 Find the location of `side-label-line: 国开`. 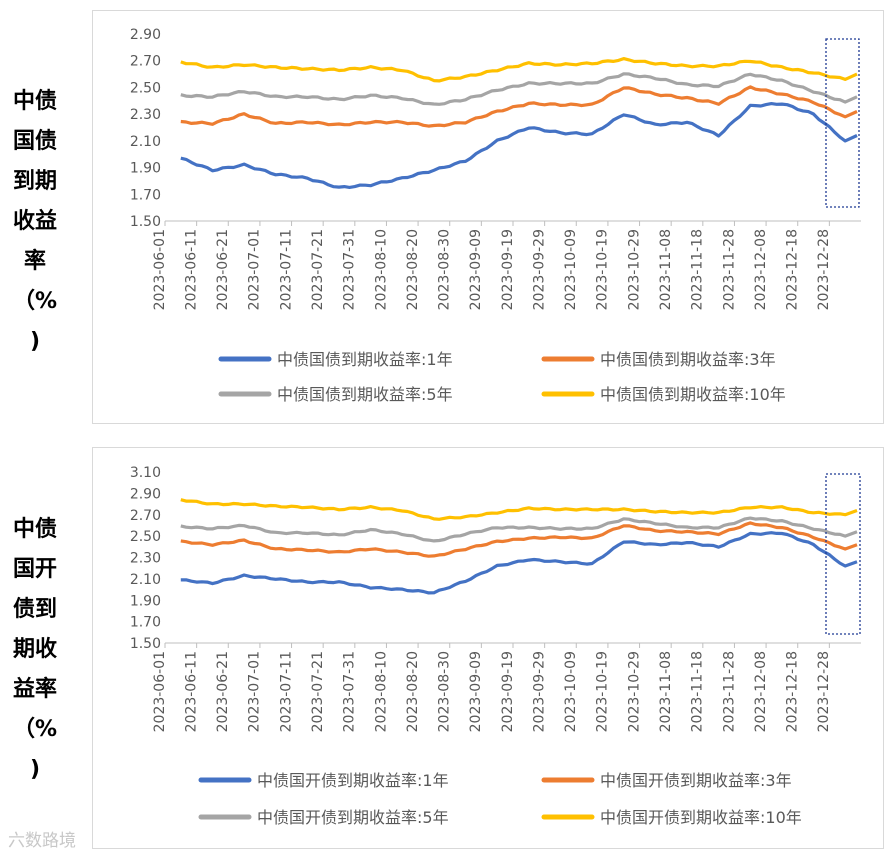

side-label-line: 国开 is located at coordinates (34, 569).